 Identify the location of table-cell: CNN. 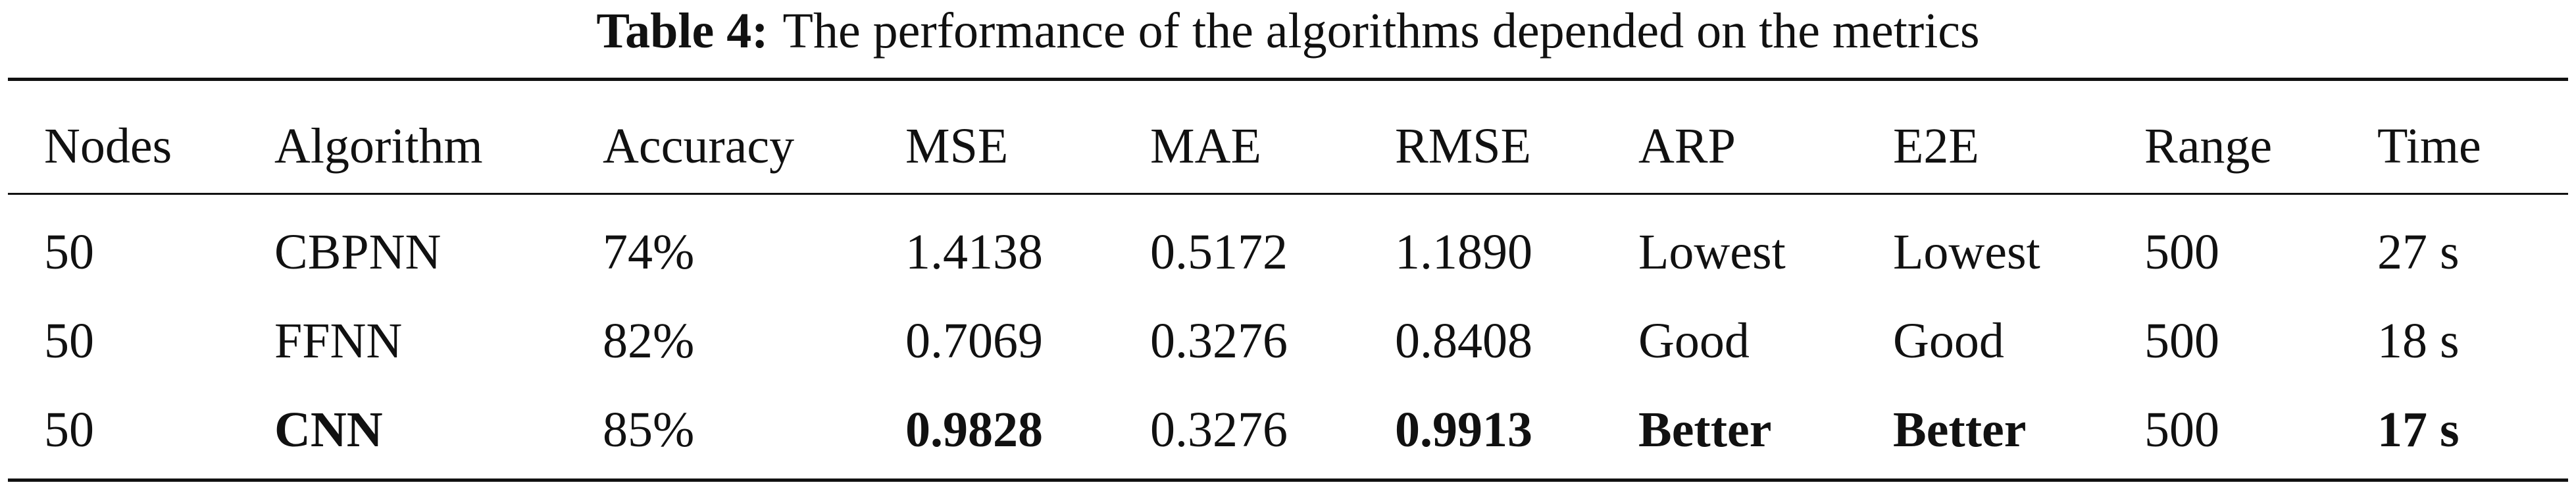
(328, 429).